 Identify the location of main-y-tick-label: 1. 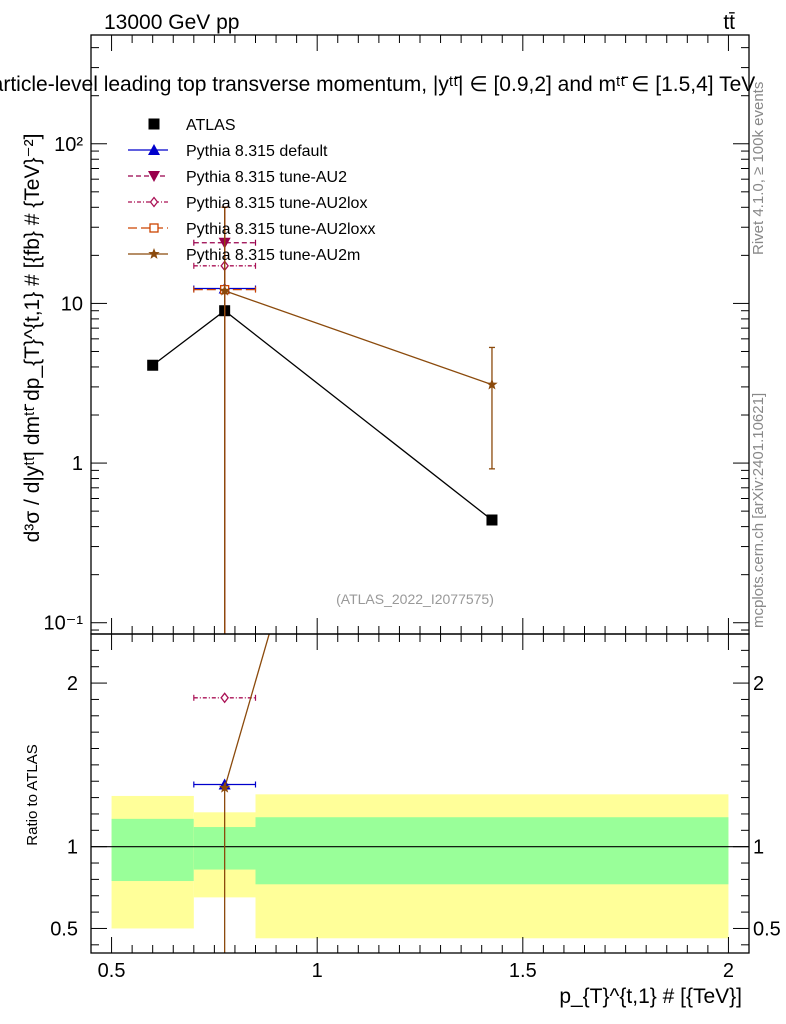
(77, 464).